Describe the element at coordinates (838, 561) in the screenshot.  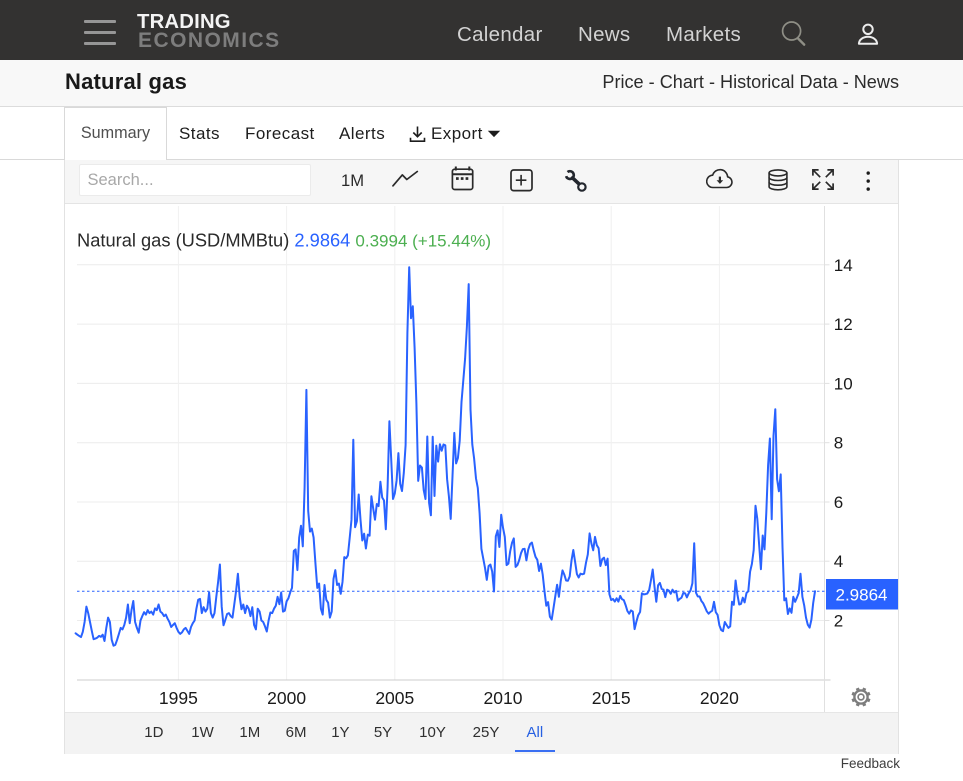
I see `svg-text: 4` at that location.